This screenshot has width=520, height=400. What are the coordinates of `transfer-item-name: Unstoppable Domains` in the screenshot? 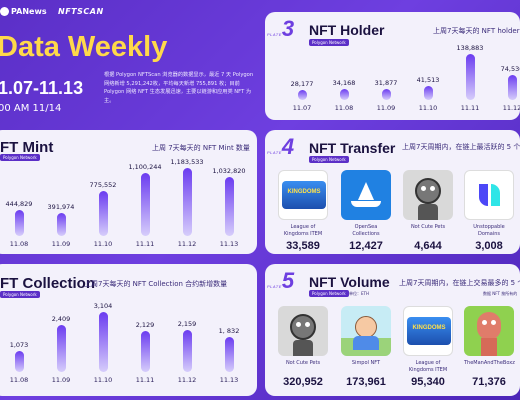 It's located at (489, 230).